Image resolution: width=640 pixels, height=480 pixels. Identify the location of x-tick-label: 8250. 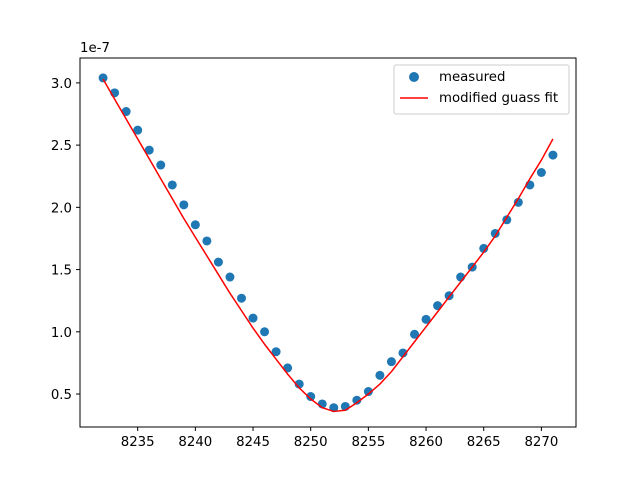
(311, 442).